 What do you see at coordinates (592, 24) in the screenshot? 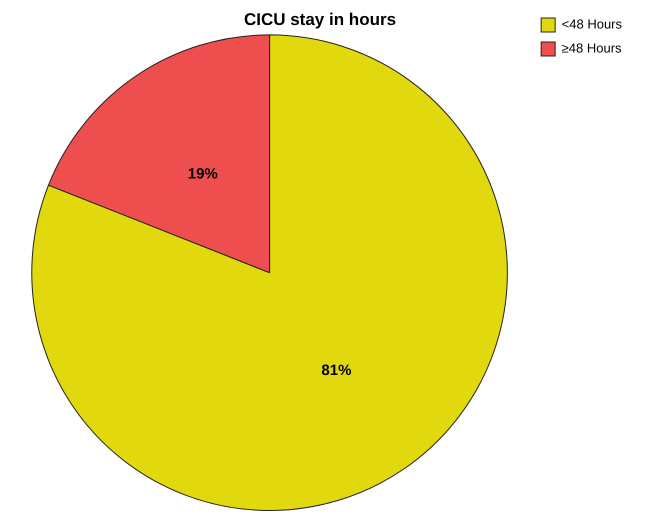
I see `legend-label: <48 Hours` at bounding box center [592, 24].